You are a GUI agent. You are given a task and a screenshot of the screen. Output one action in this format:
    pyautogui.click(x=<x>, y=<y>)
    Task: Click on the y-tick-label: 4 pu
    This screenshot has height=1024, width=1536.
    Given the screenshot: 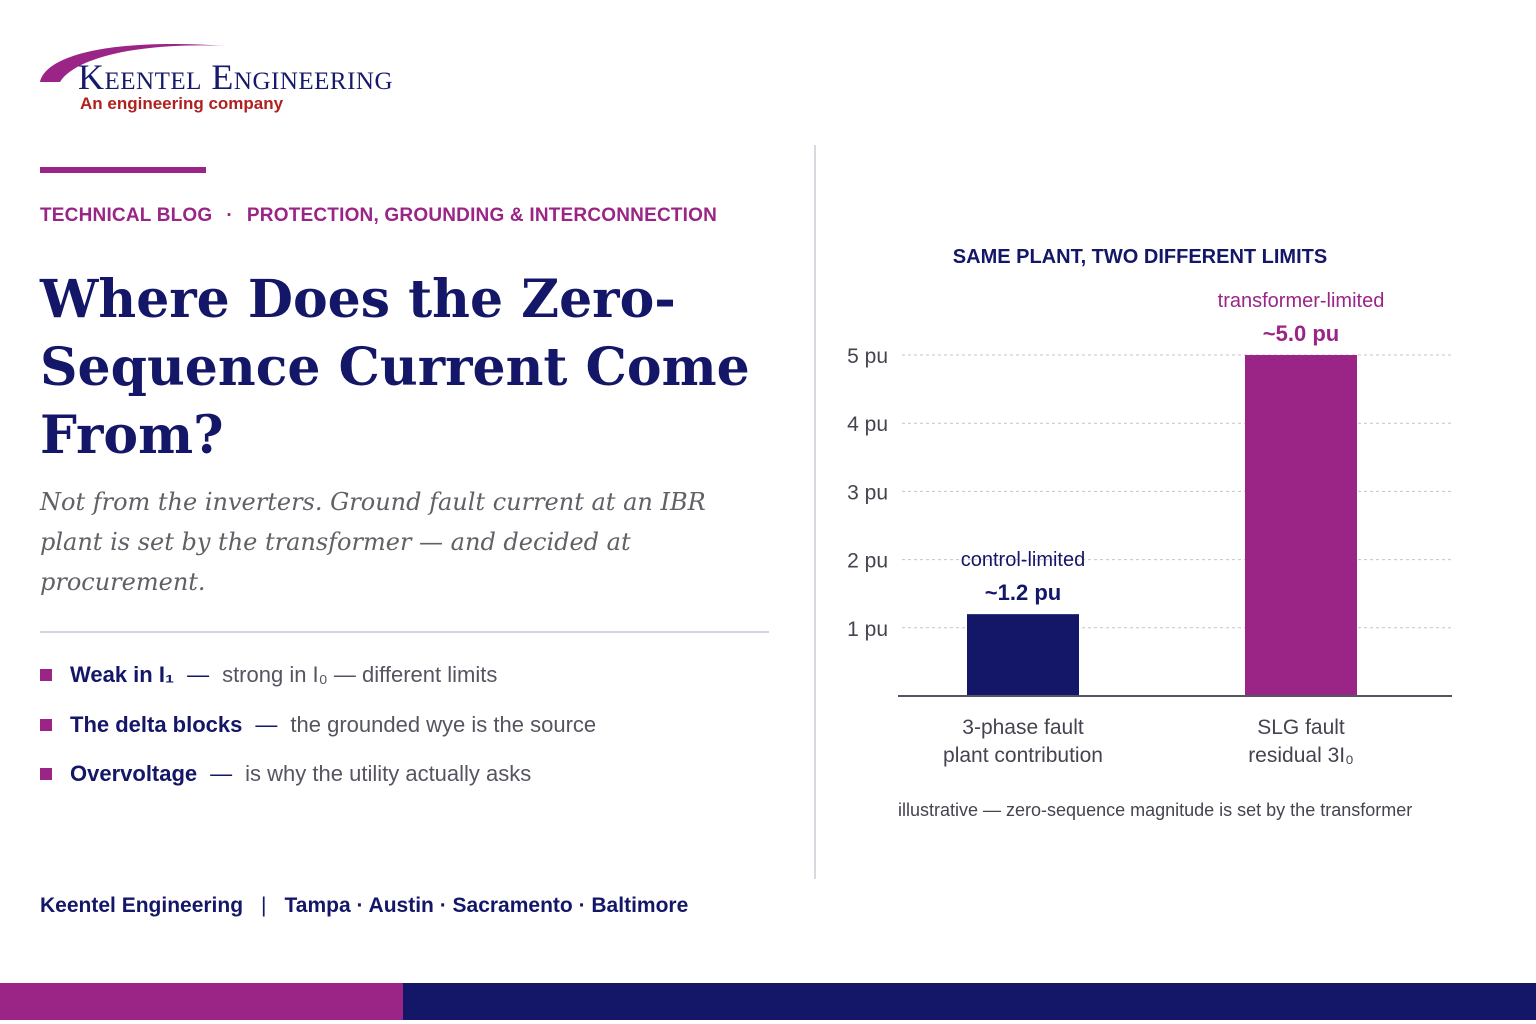 What is the action you would take?
    pyautogui.click(x=867, y=424)
    